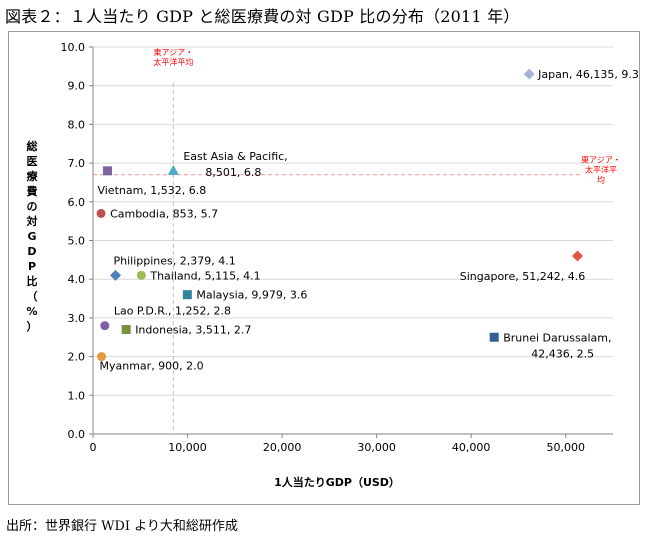  Describe the element at coordinates (122, 526) in the screenshot. I see `source-note: 出所：世界銀行 WDI より大和総研作成` at that location.